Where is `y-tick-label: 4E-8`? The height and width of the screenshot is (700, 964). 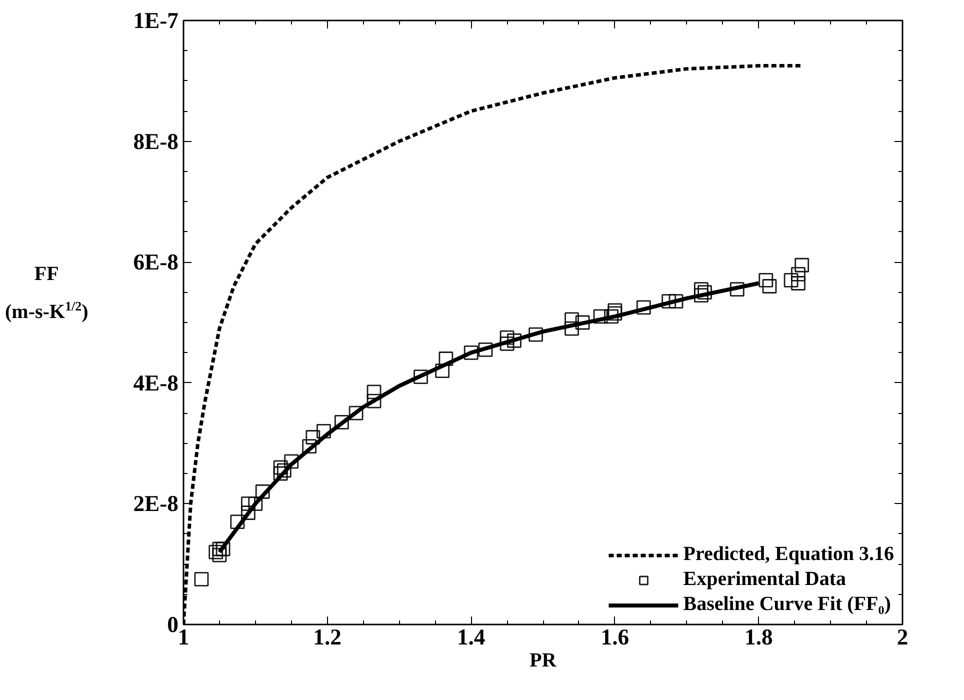 y-tick-label: 4E-8 is located at coordinates (155, 383).